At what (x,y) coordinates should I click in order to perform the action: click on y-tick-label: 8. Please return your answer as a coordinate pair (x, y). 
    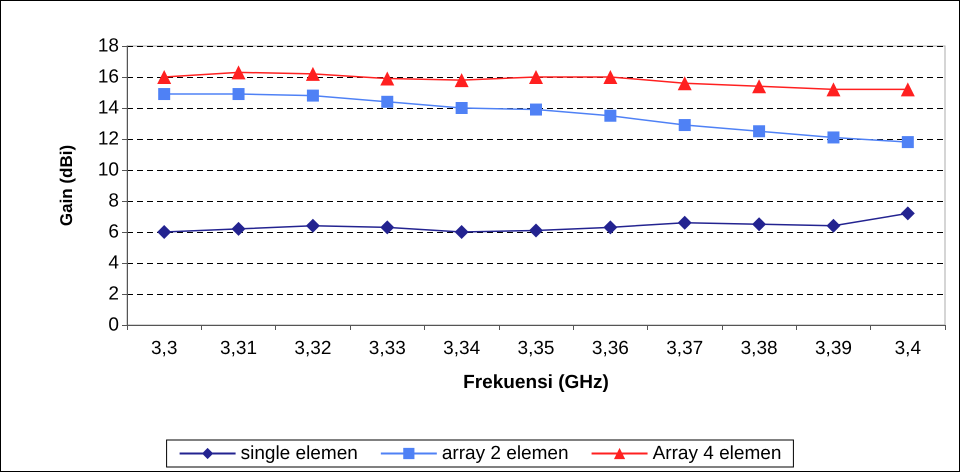
    Looking at the image, I should click on (113, 201).